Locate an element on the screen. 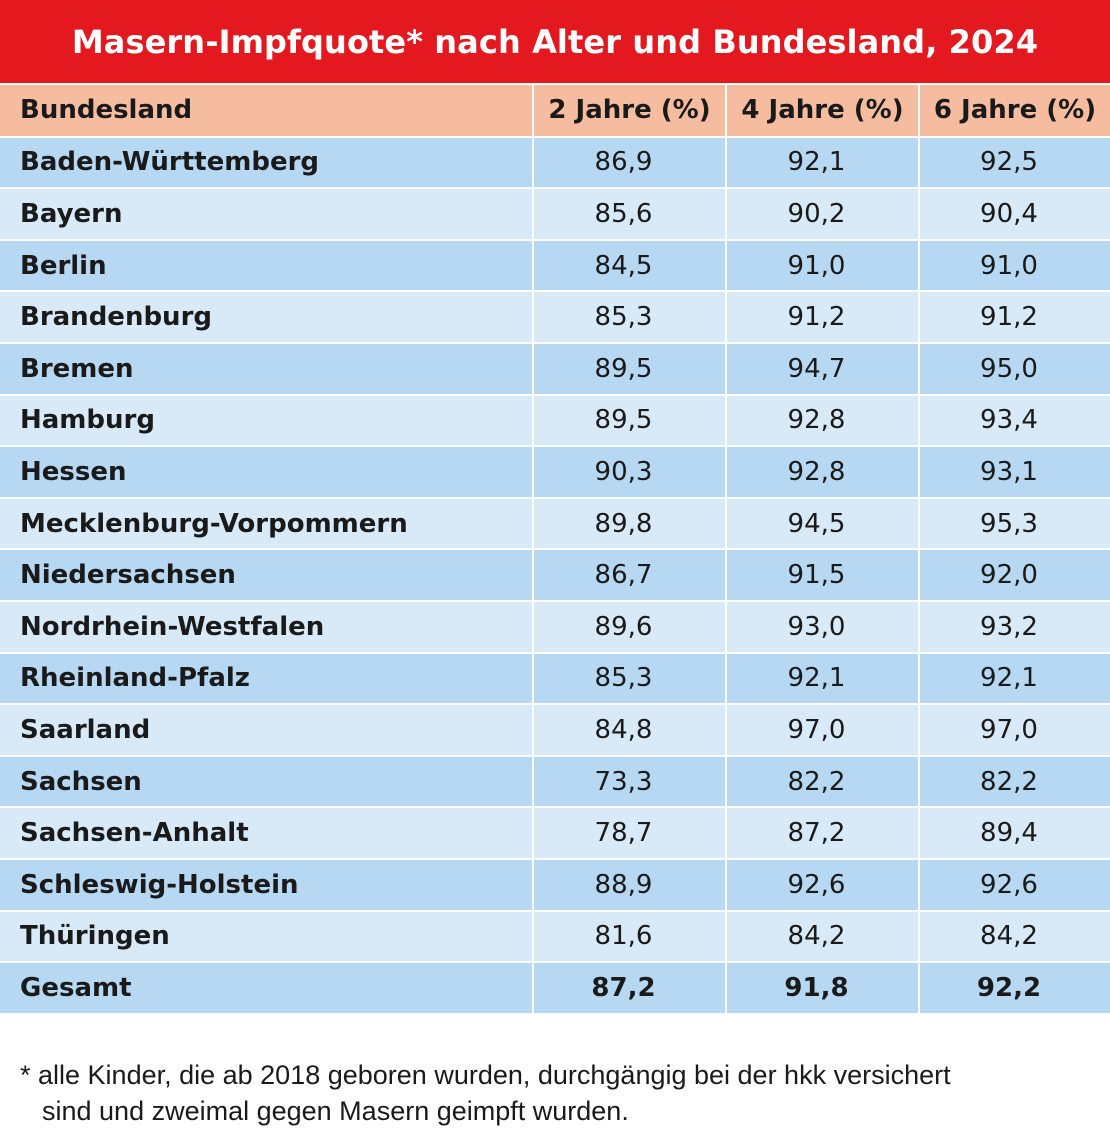 This screenshot has width=1110, height=1142. cell-bundesland: Sachsen-Anhalt is located at coordinates (267, 833).